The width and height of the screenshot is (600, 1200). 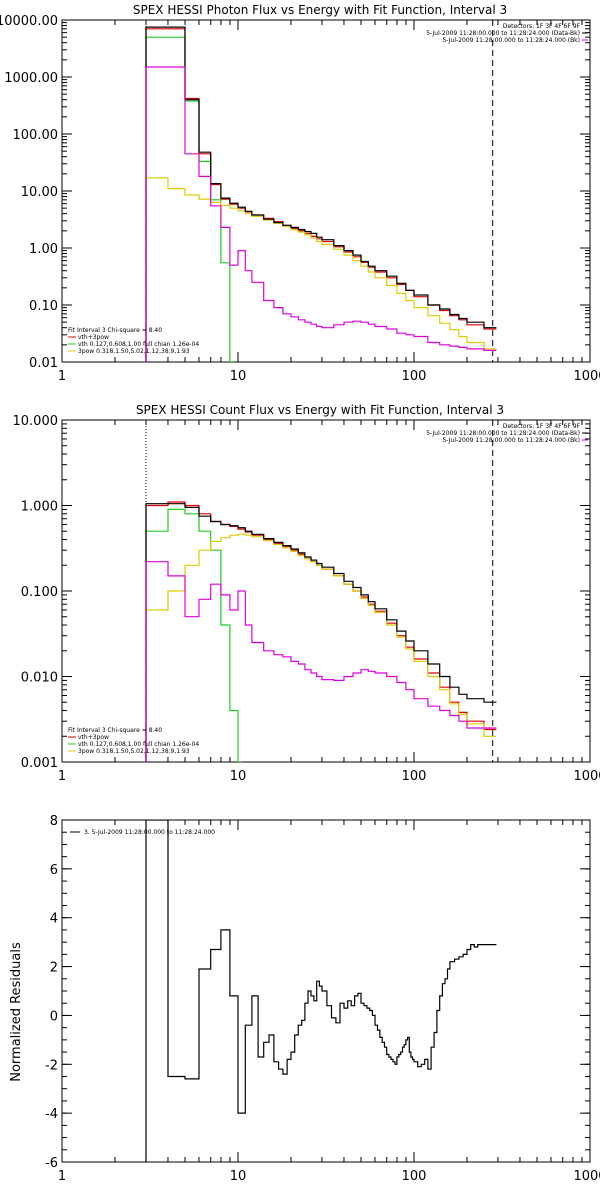 What do you see at coordinates (51, 1065) in the screenshot?
I see `y-tick-label: -2` at bounding box center [51, 1065].